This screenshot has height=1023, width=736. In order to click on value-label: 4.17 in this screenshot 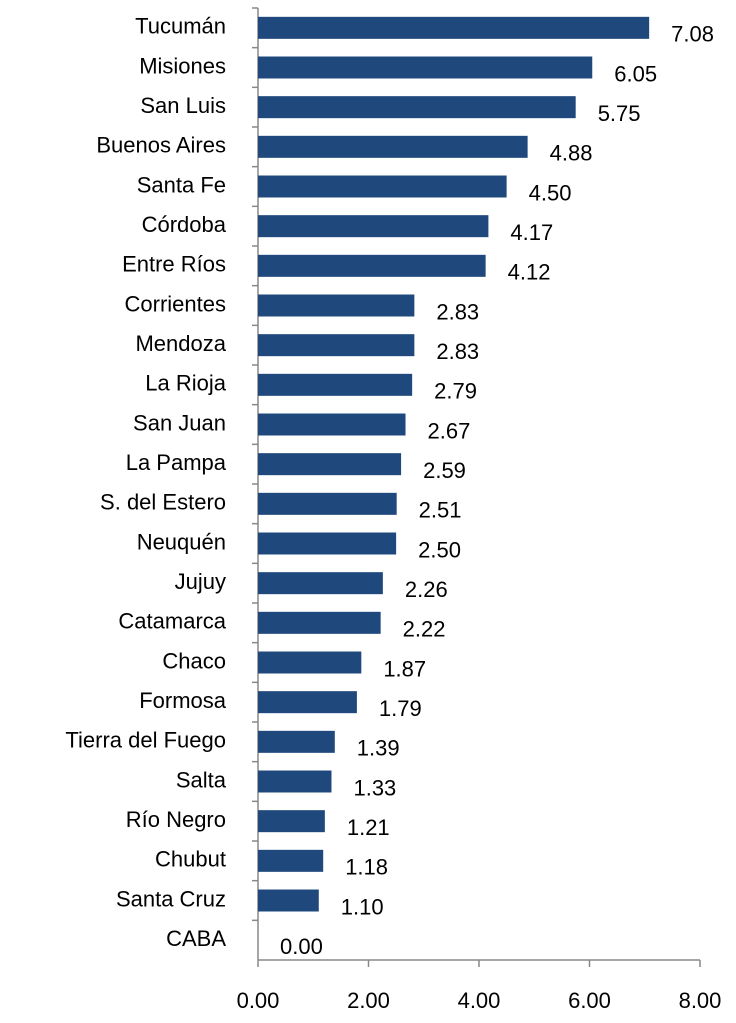, I will do `click(531, 232)`.